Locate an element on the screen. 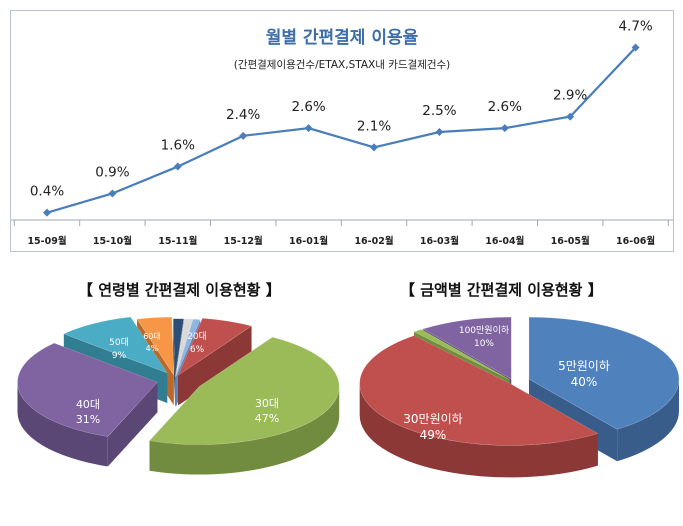 This screenshot has width=683, height=526. slice-label: 50대 is located at coordinates (119, 342).